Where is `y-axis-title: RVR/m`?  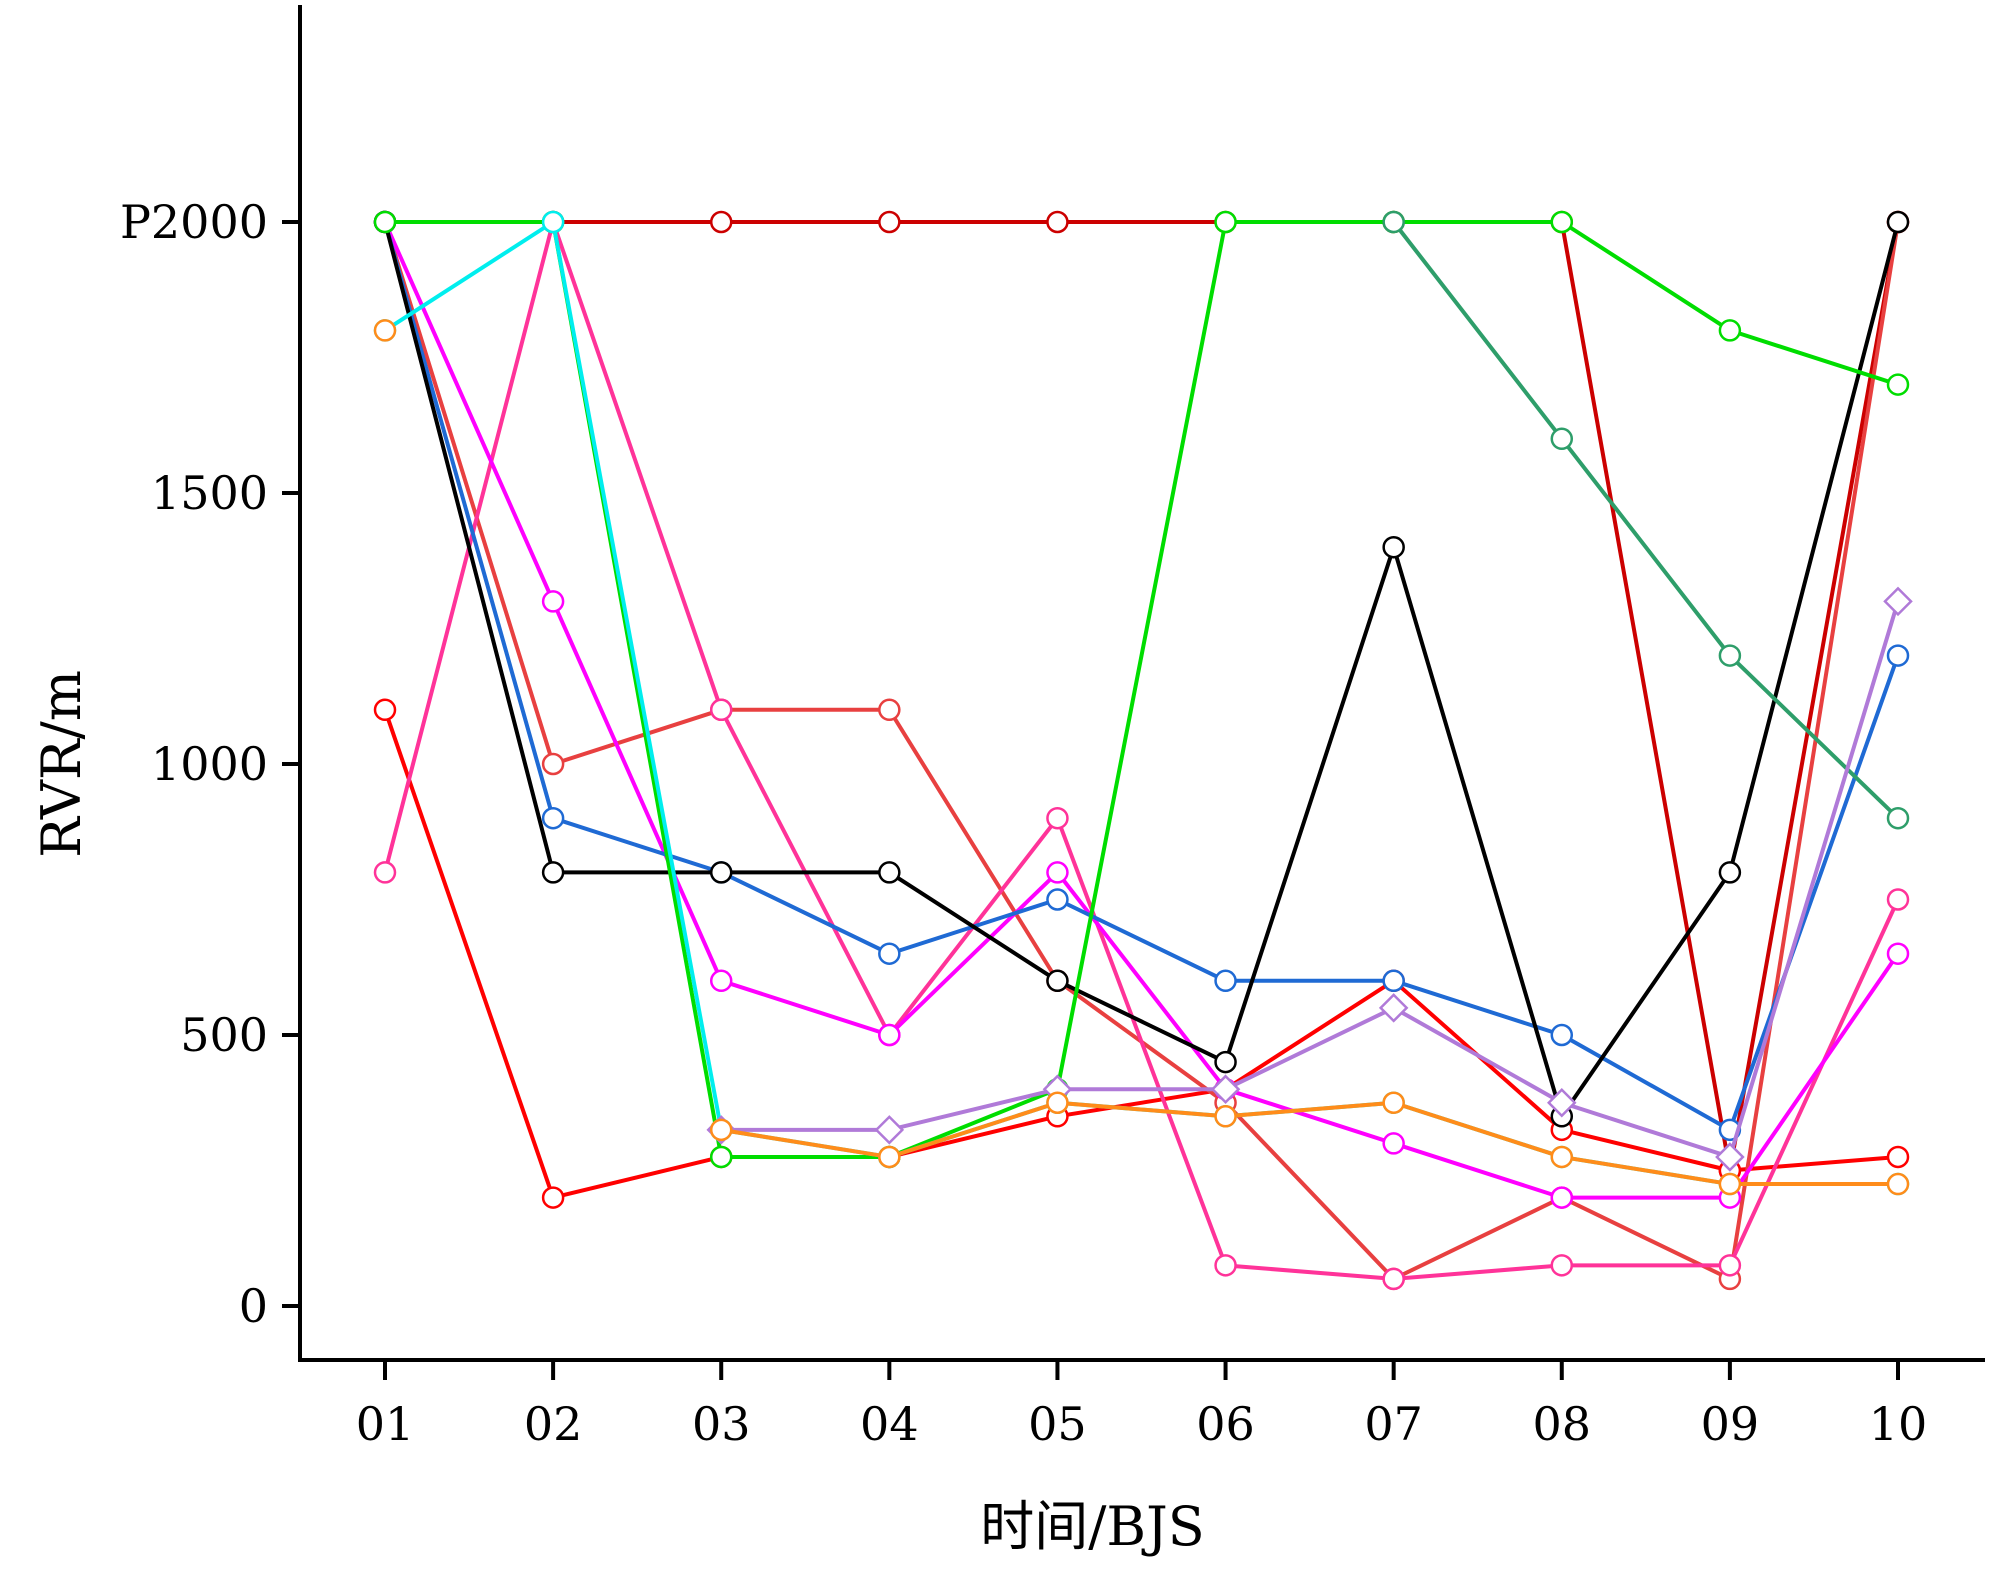 y-axis-title: RVR/m is located at coordinates (61, 764).